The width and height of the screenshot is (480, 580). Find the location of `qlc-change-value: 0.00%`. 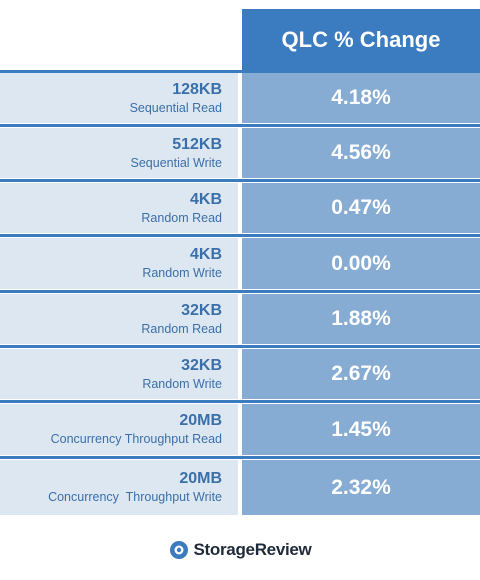

qlc-change-value: 0.00% is located at coordinates (361, 263).